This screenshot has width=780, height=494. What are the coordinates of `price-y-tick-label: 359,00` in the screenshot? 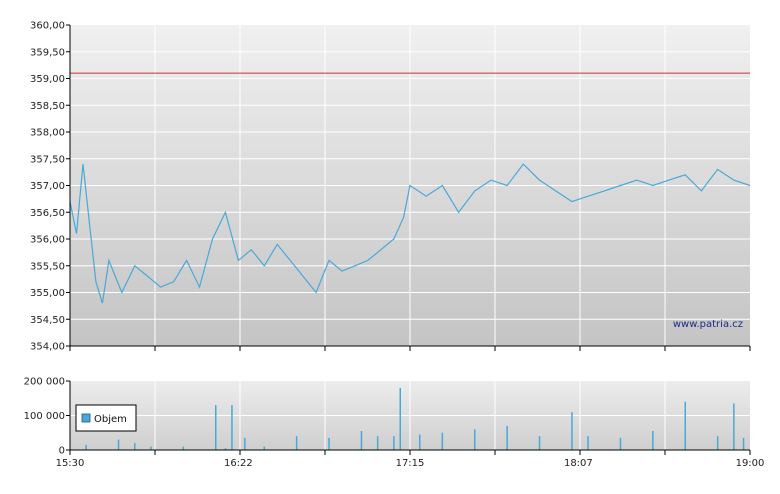 It's located at (47, 79).